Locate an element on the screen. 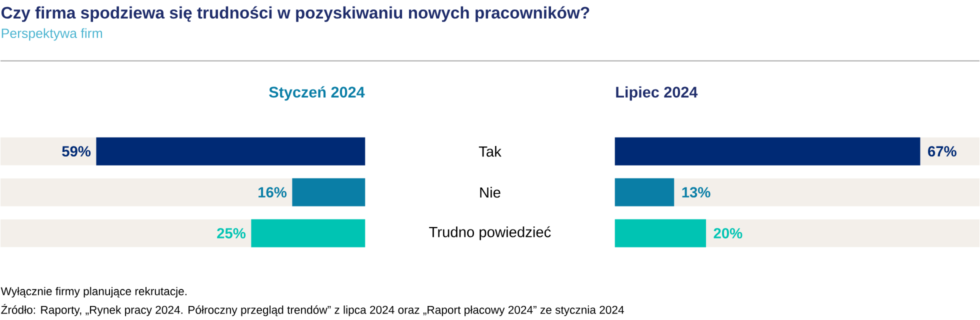  chart-subtitle: Perspektywa firm is located at coordinates (52, 34).